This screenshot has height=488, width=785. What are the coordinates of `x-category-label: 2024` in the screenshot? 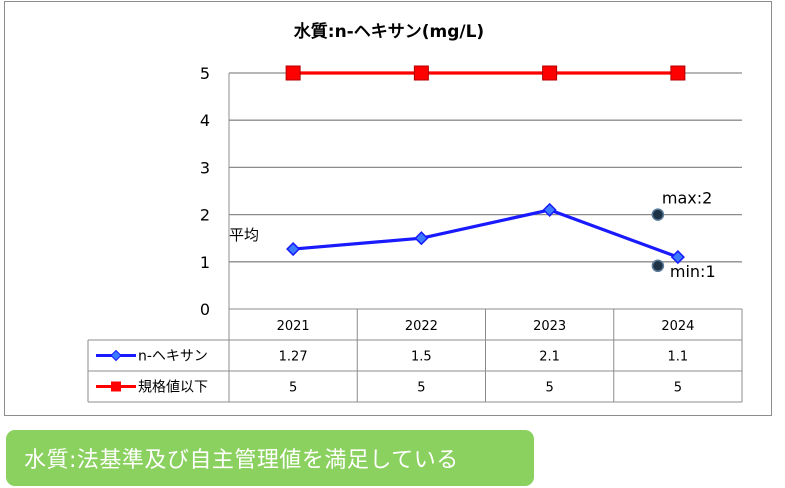 It's located at (677, 326).